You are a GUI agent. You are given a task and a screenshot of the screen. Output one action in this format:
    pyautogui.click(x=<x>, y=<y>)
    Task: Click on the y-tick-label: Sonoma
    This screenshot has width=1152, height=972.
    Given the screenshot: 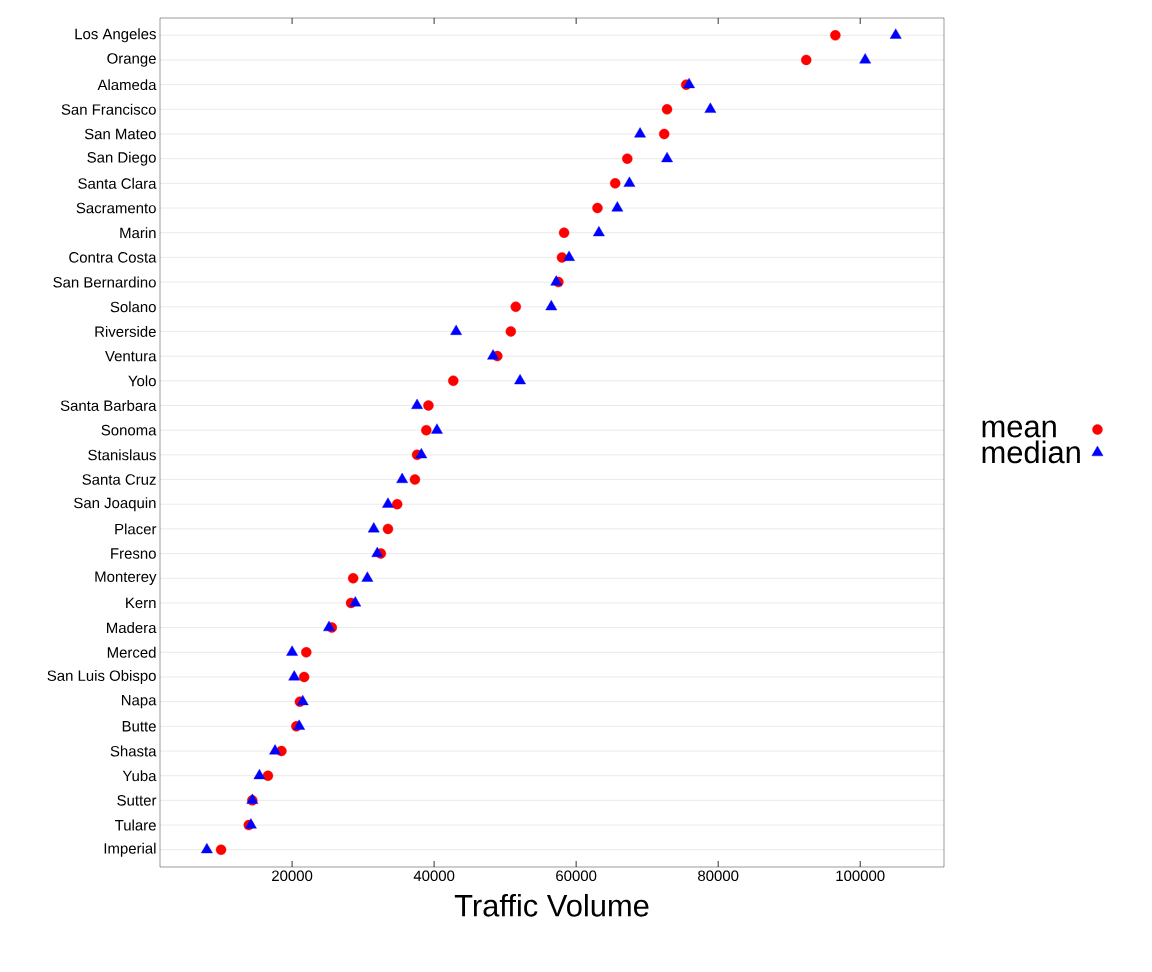 What is the action you would take?
    pyautogui.click(x=129, y=430)
    